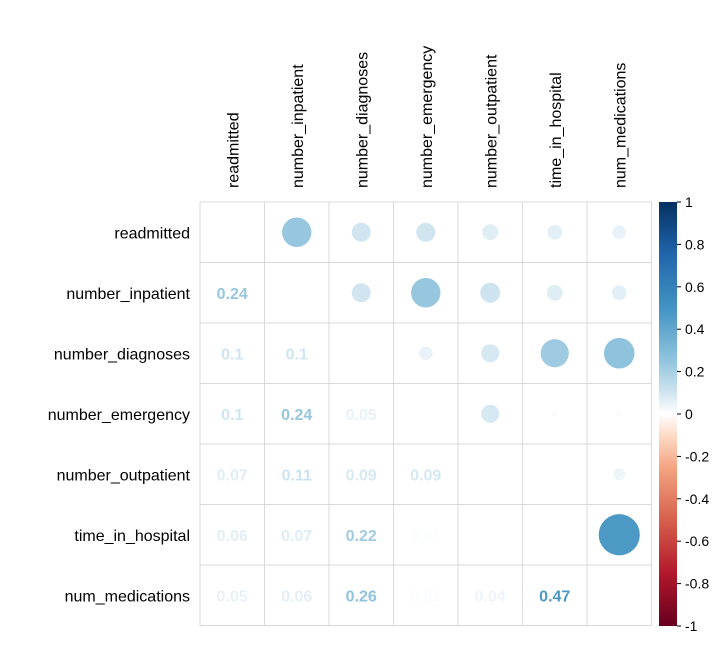 The height and width of the screenshot is (670, 719). I want to click on corr-value-num_medications-time_in_hospital: 0.47, so click(554, 596).